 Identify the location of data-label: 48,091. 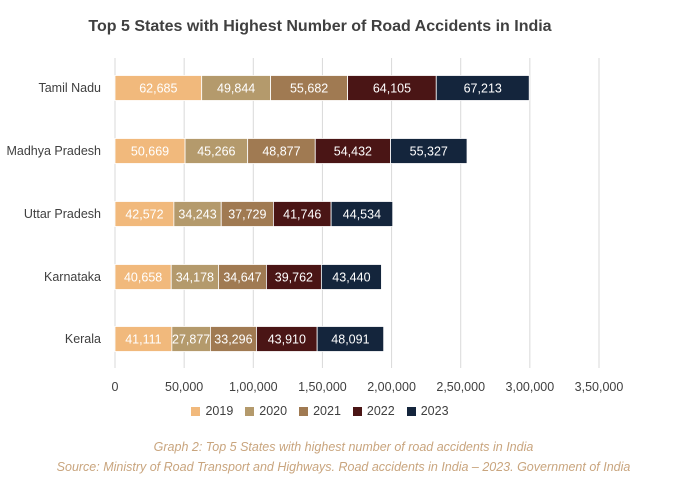
(350, 340).